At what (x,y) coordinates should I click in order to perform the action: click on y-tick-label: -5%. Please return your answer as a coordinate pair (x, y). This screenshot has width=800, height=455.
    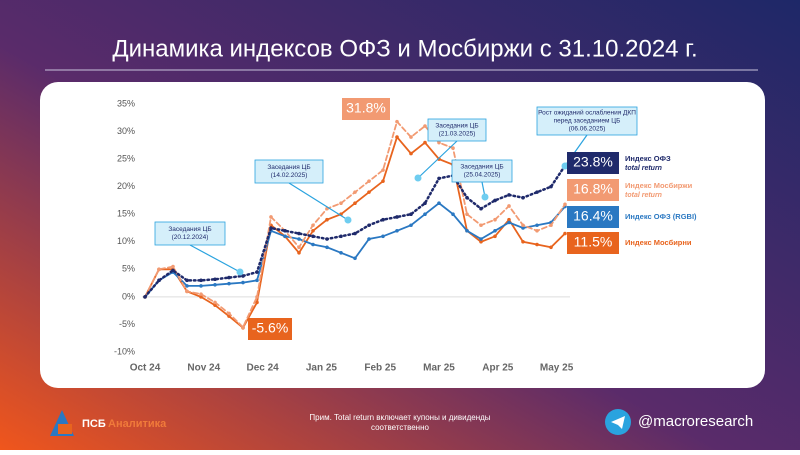
    Looking at the image, I should click on (127, 324).